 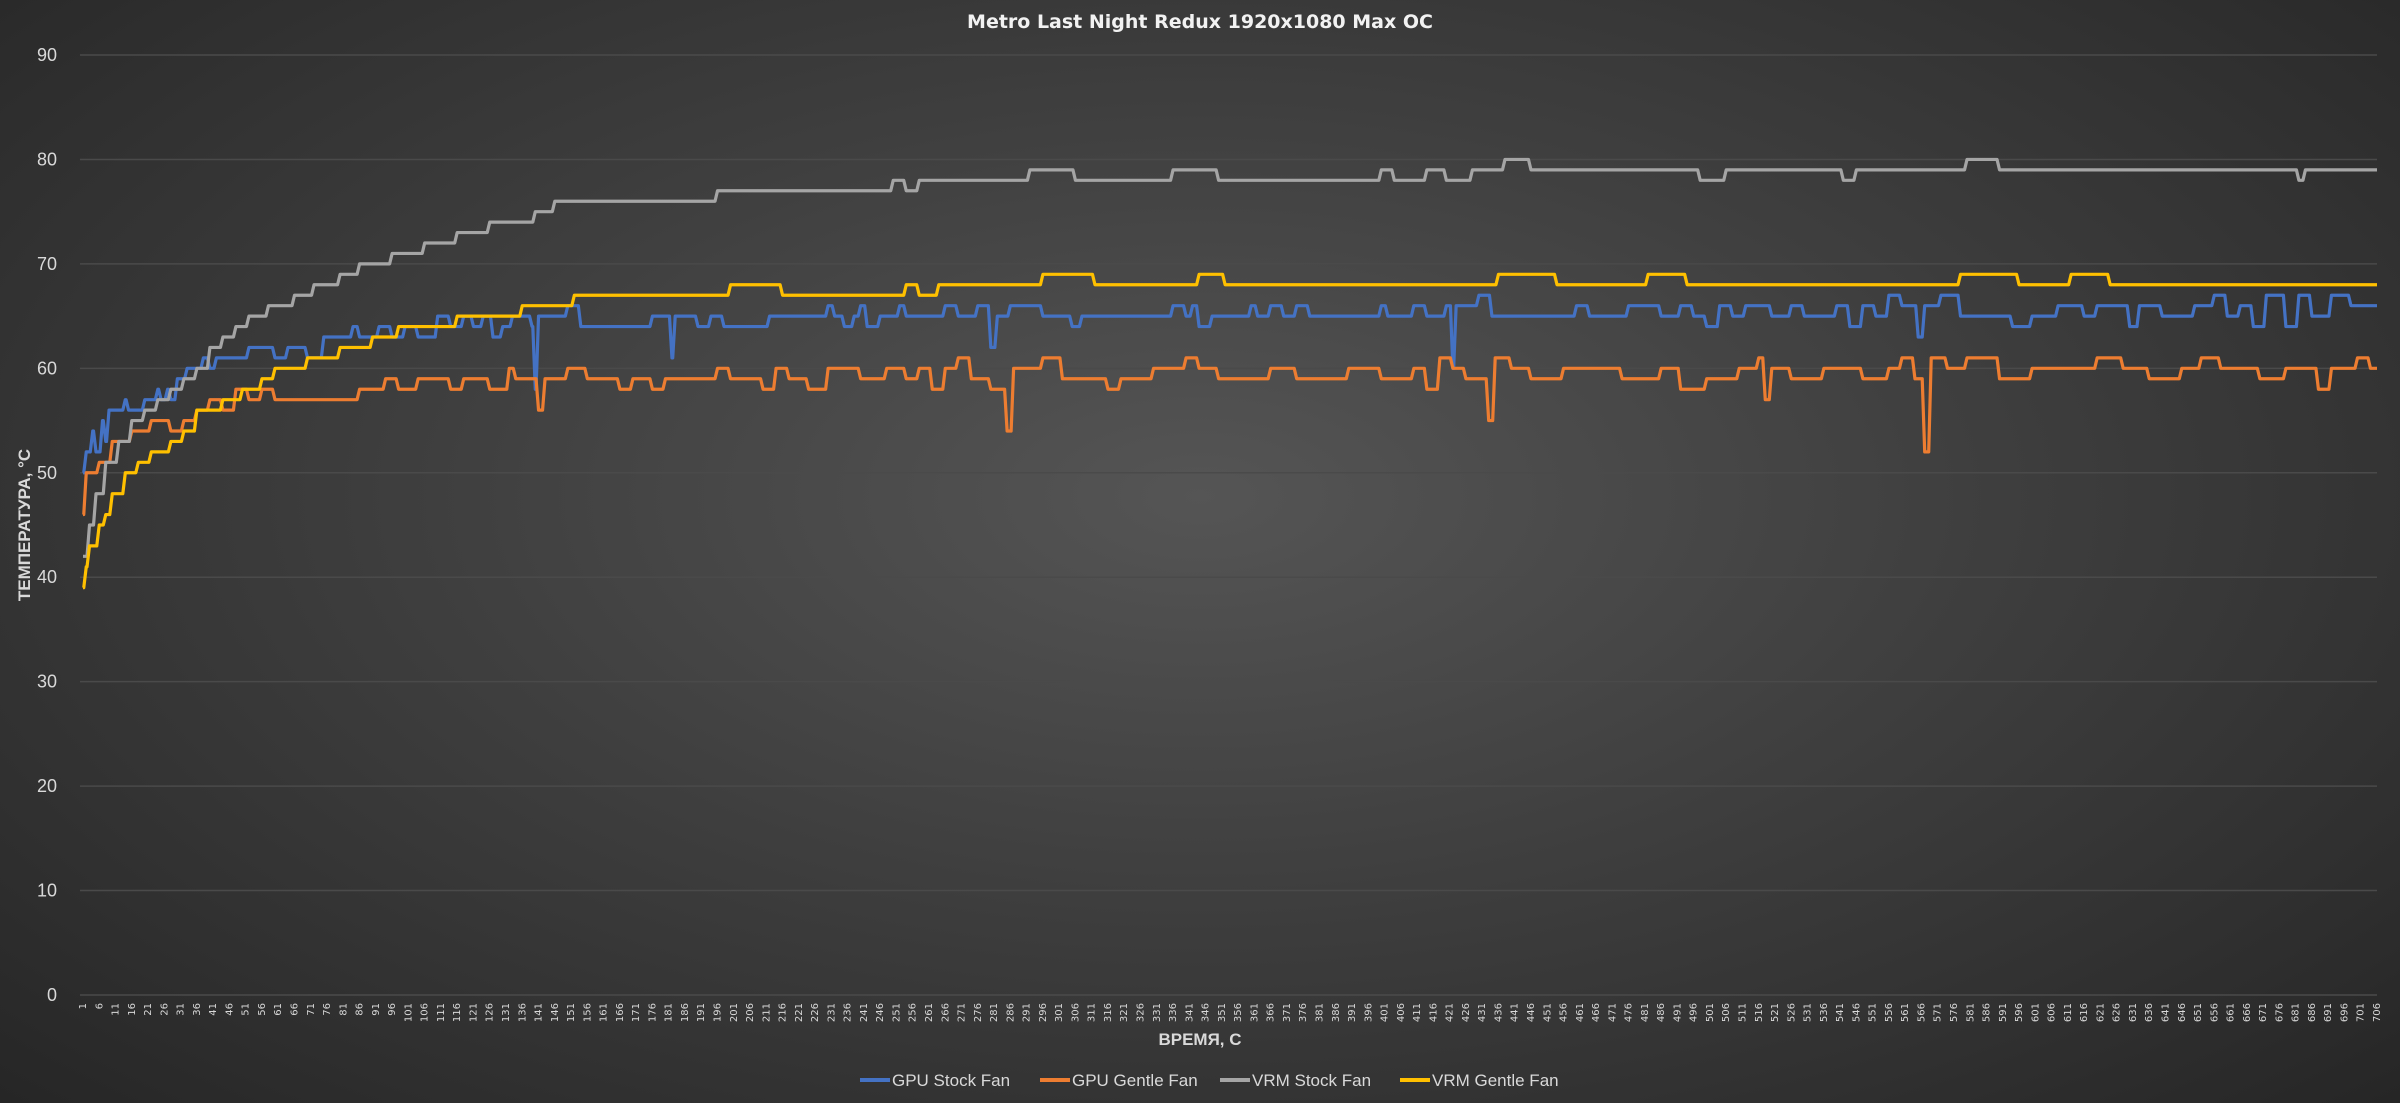 I want to click on x-tick-label: 36, so click(x=197, y=1009).